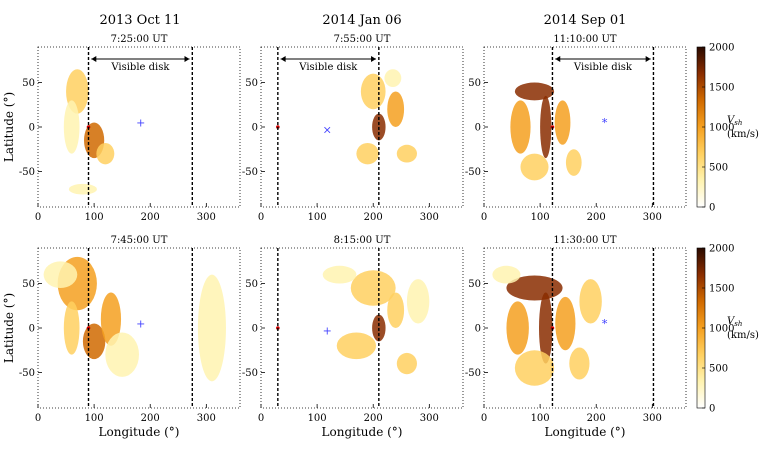 The height and width of the screenshot is (457, 772). I want to click on panel-time-label: 7:45:00 UT, so click(139, 240).